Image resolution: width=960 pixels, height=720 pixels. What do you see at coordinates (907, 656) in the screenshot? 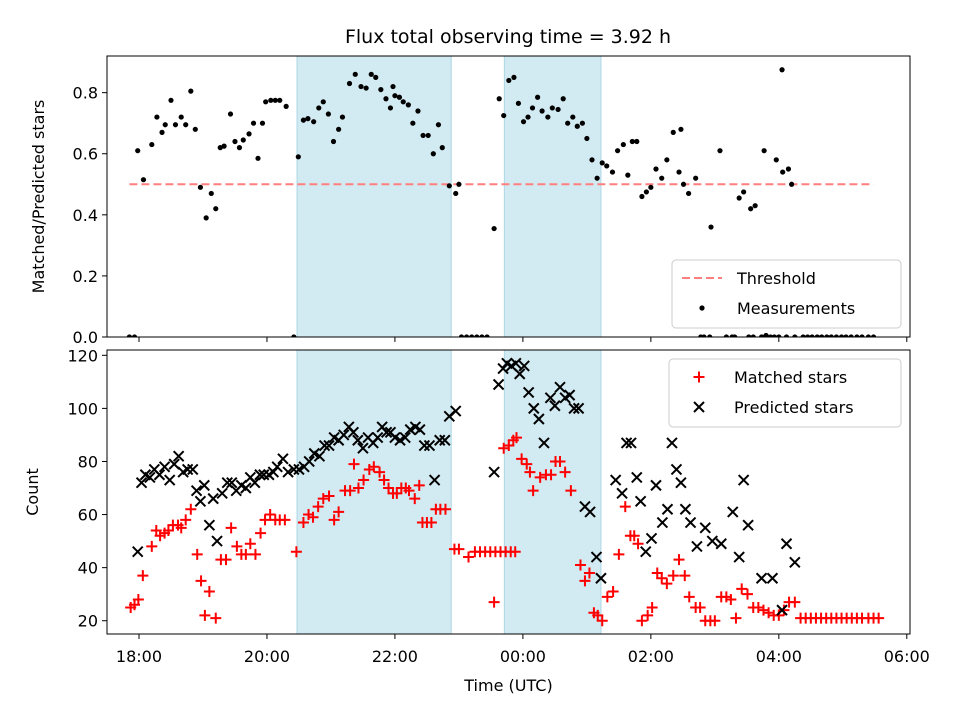
I see `x-tick-label: 06:00` at bounding box center [907, 656].